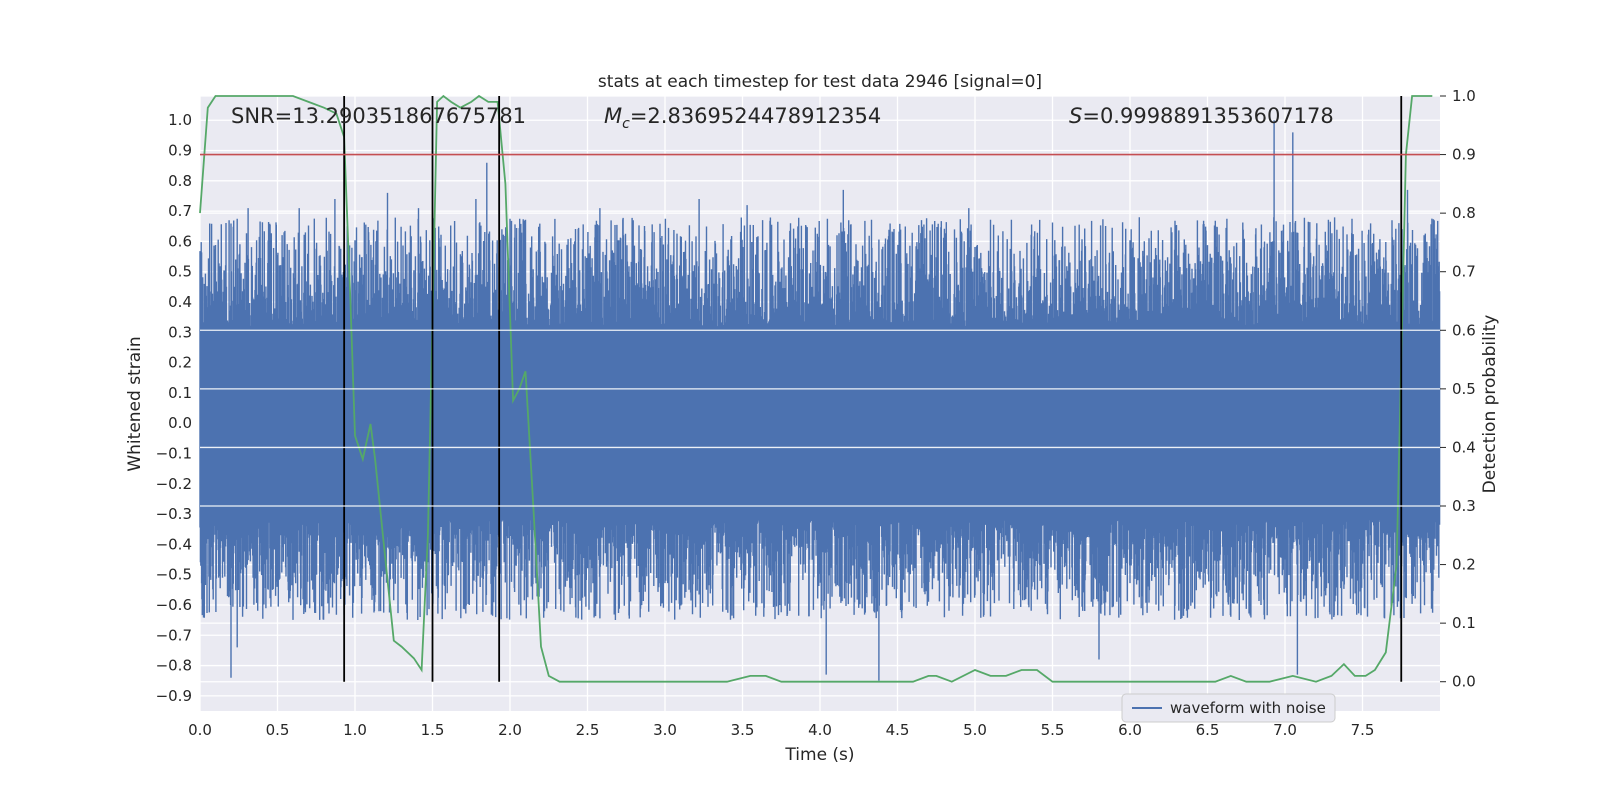  I want to click on y-tick-label: −0.2, so click(174, 484).